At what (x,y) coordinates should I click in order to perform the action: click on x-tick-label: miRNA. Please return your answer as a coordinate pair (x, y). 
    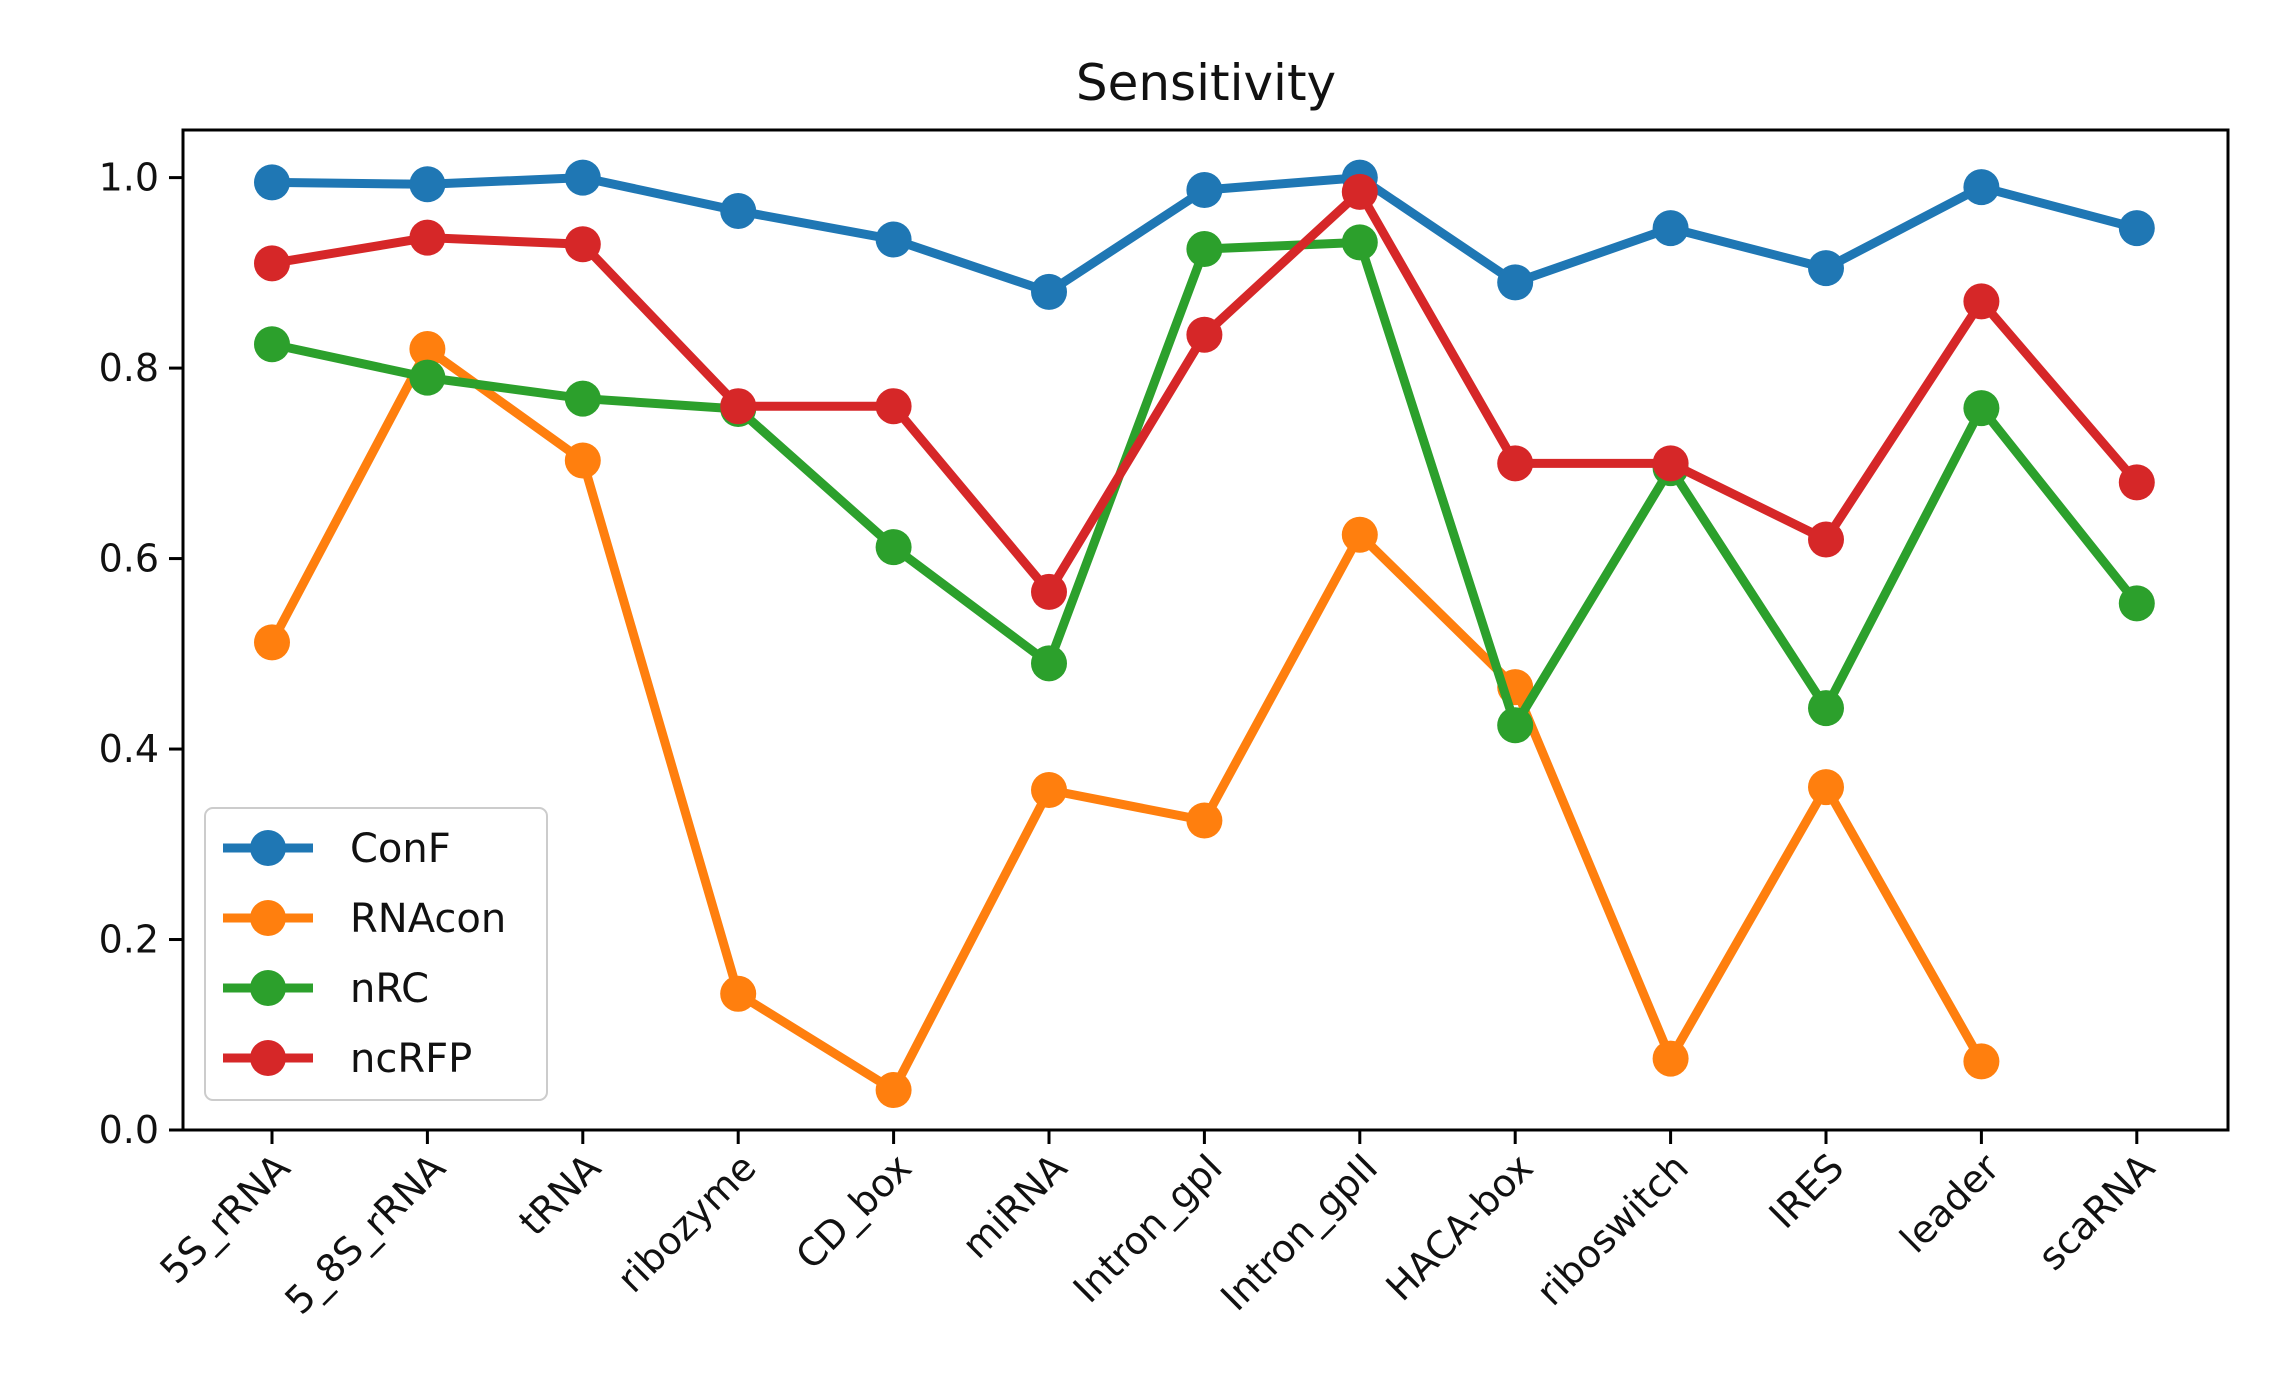
    Looking at the image, I should click on (1014, 1206).